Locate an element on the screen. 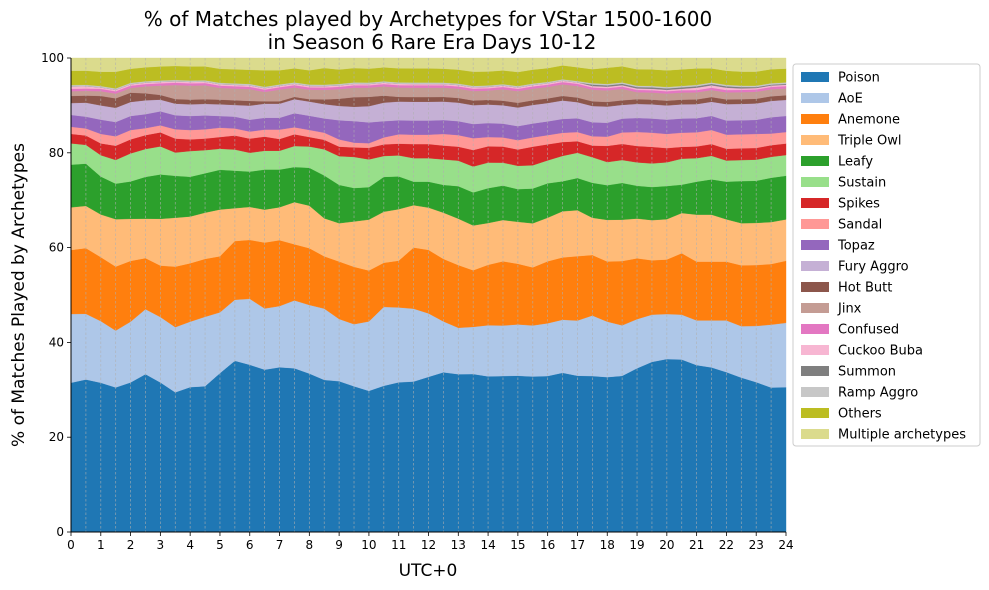  legend-box is located at coordinates (886, 255).